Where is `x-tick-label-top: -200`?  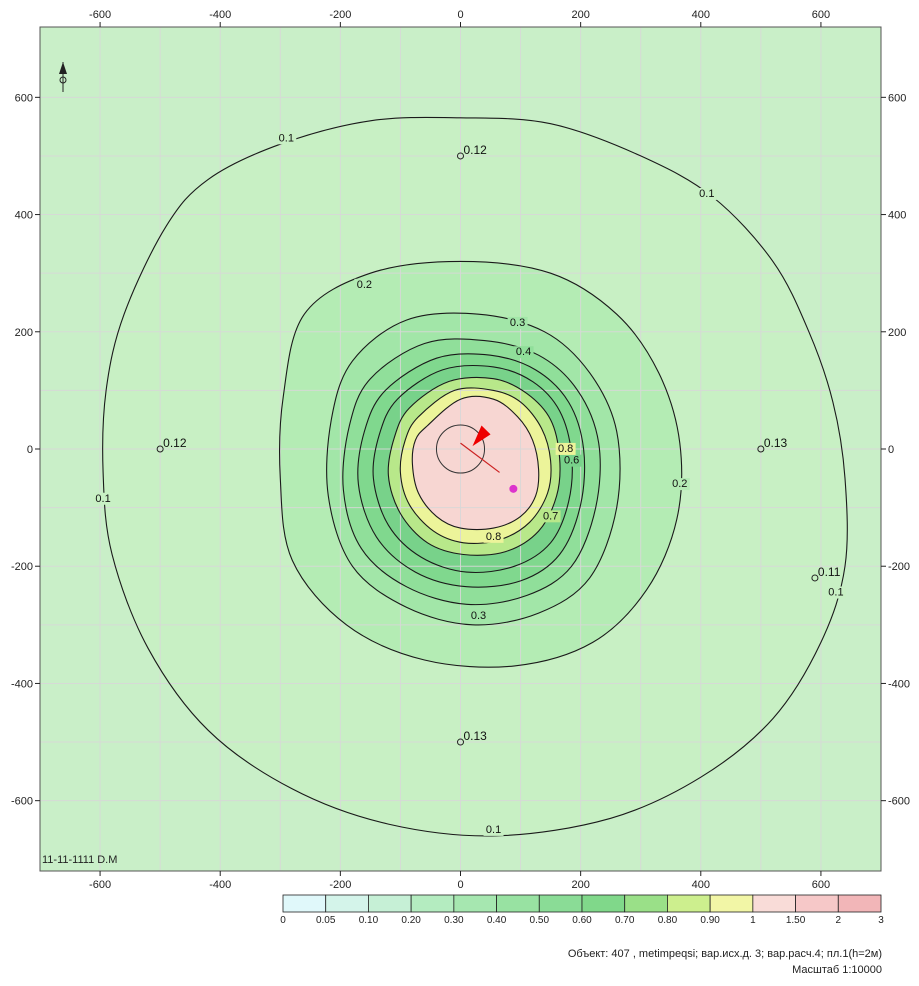
x-tick-label-top: -200 is located at coordinates (340, 15).